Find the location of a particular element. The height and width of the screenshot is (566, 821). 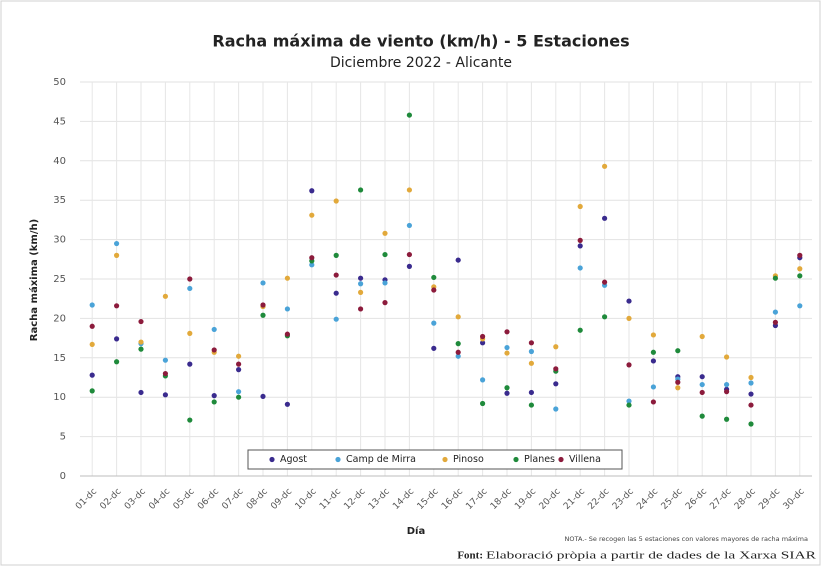

y-tick-label: 45 is located at coordinates (59, 121).